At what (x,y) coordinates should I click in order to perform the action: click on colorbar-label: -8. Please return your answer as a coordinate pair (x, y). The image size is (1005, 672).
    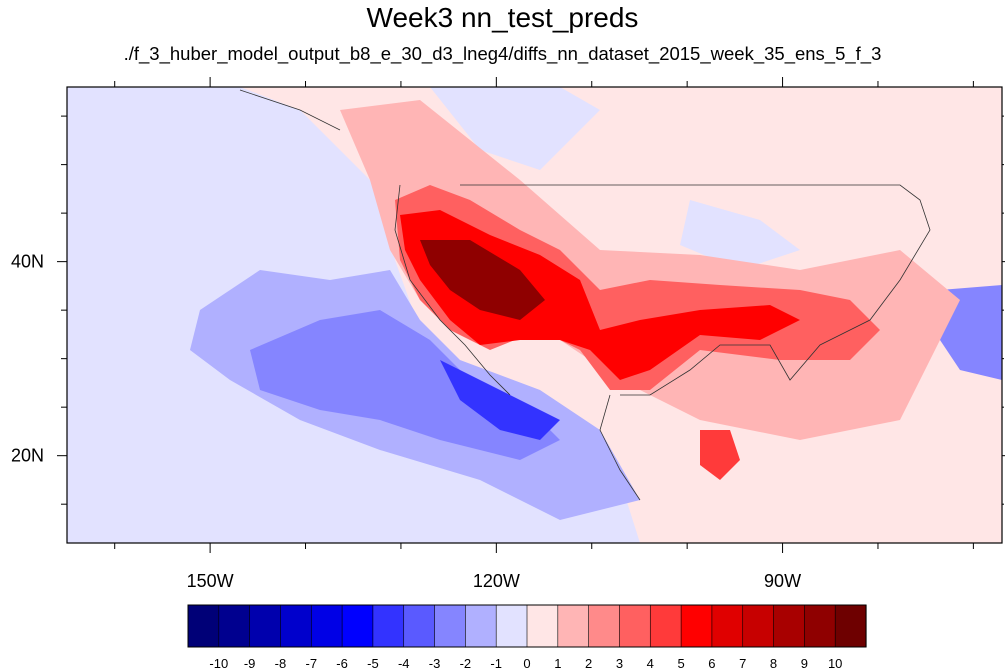
    Looking at the image, I should click on (281, 663).